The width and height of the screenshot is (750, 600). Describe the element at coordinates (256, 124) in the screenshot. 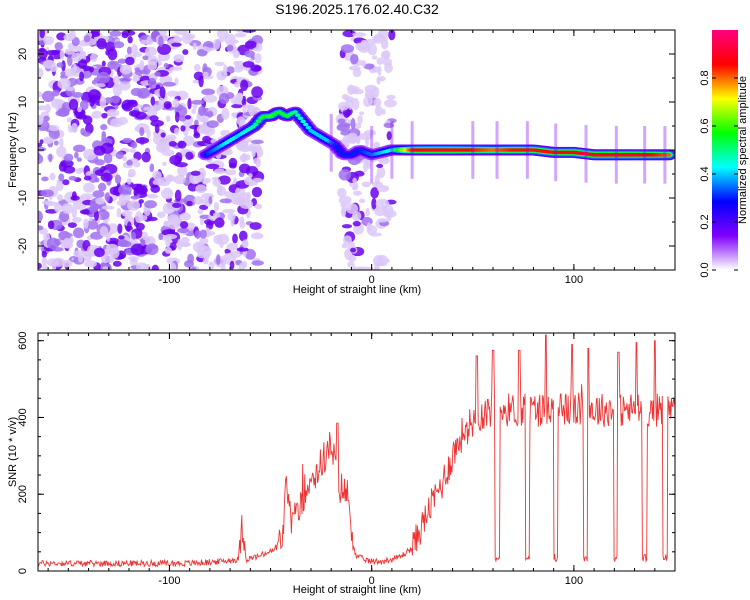

I see `ridge-segment` at that location.